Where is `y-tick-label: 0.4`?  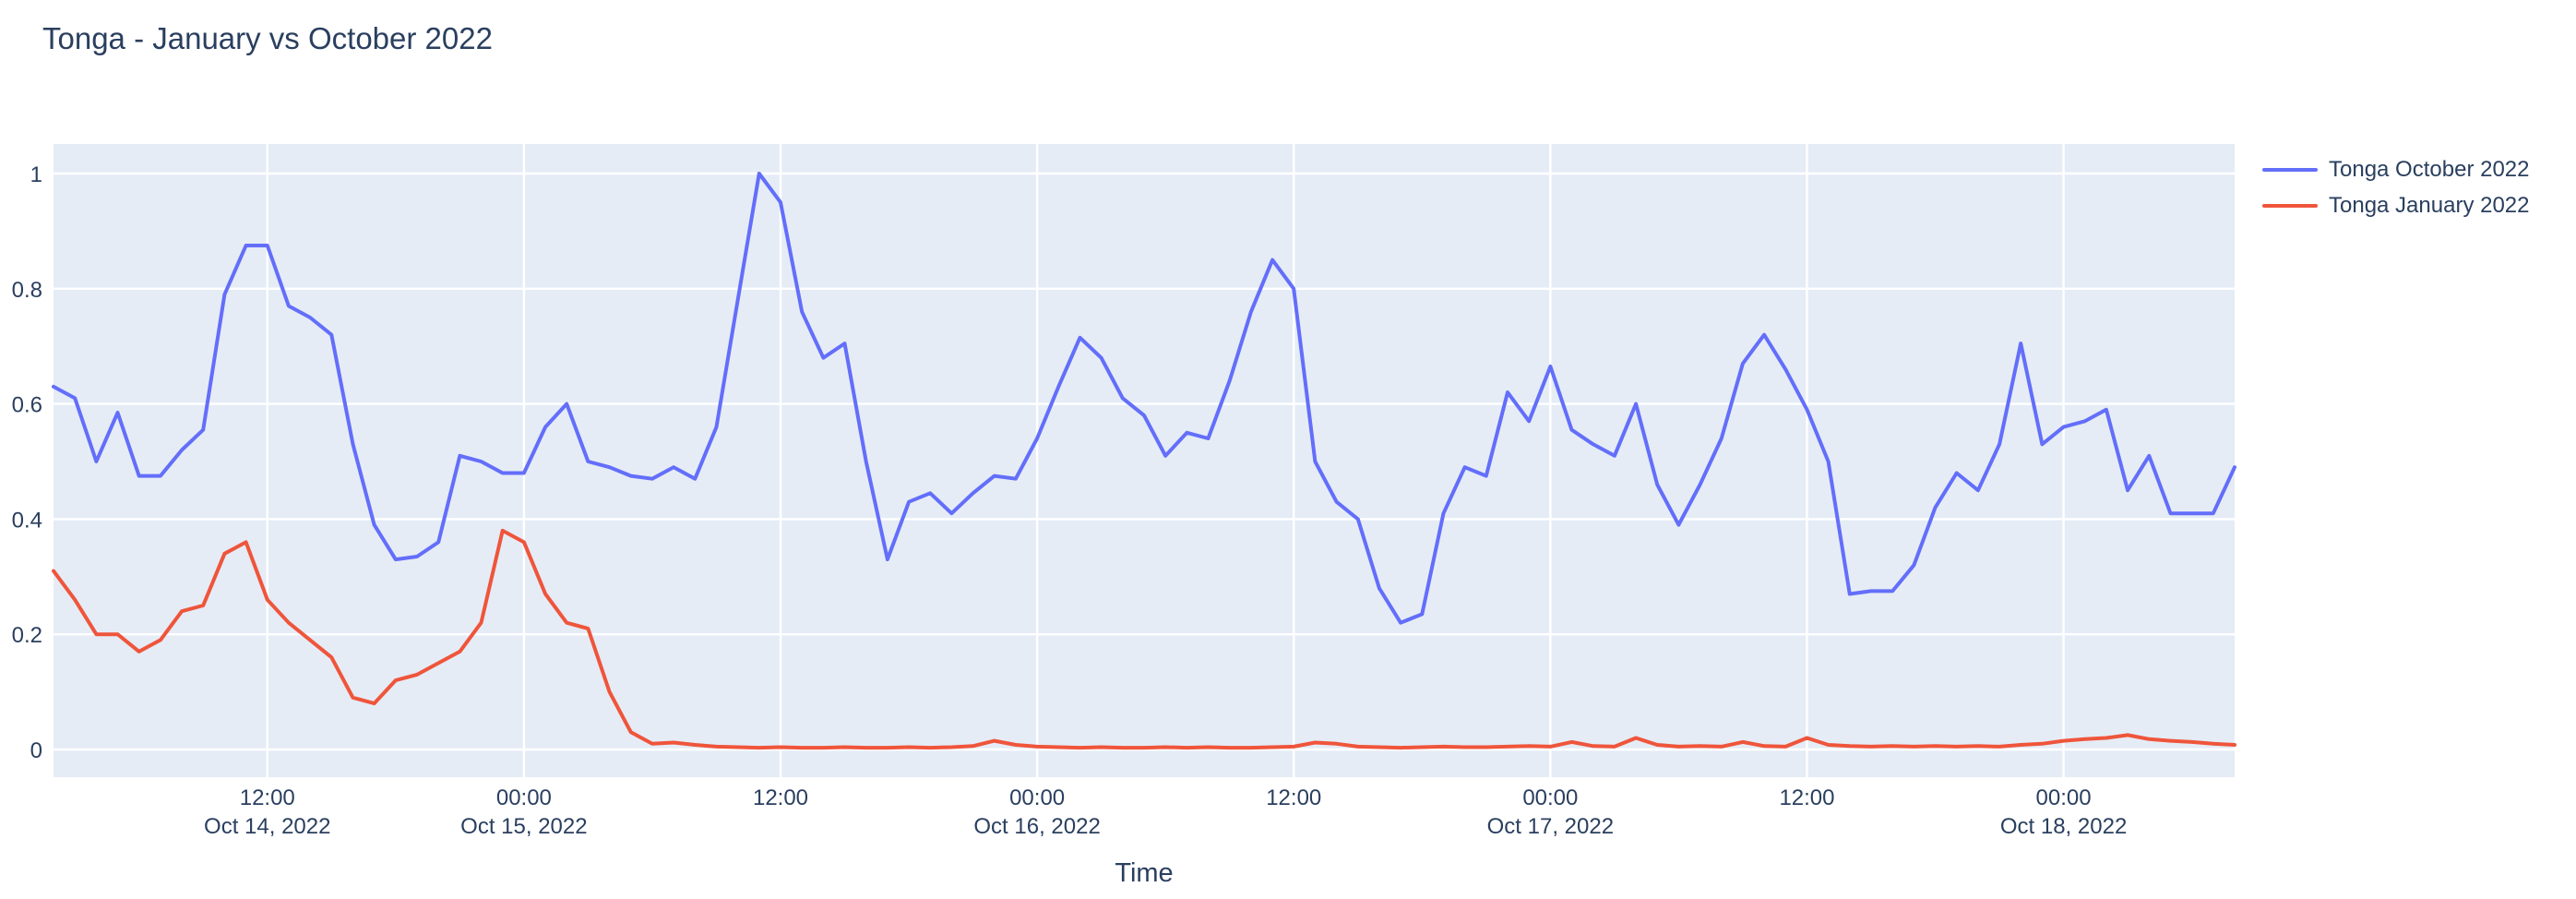
y-tick-label: 0.4 is located at coordinates (27, 520).